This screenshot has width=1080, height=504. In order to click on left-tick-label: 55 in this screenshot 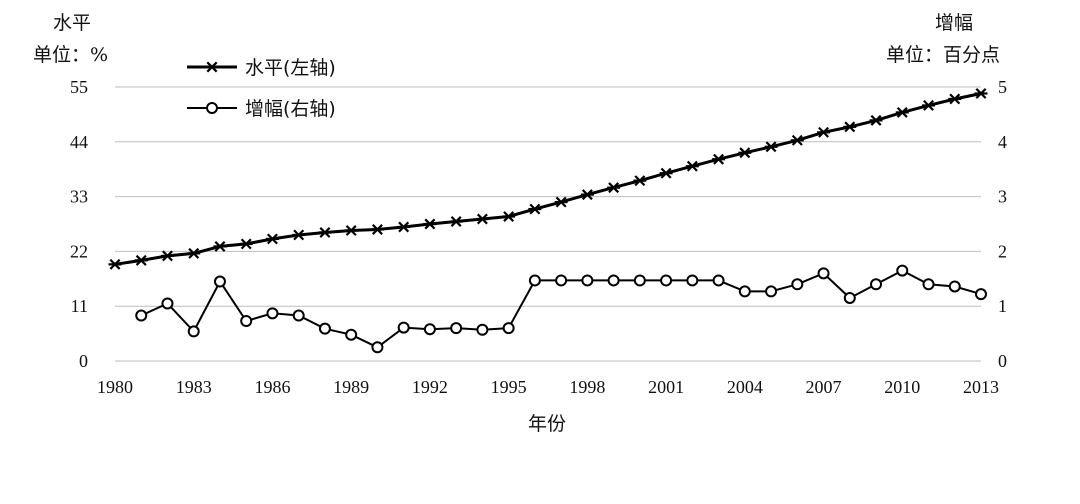, I will do `click(79, 87)`.